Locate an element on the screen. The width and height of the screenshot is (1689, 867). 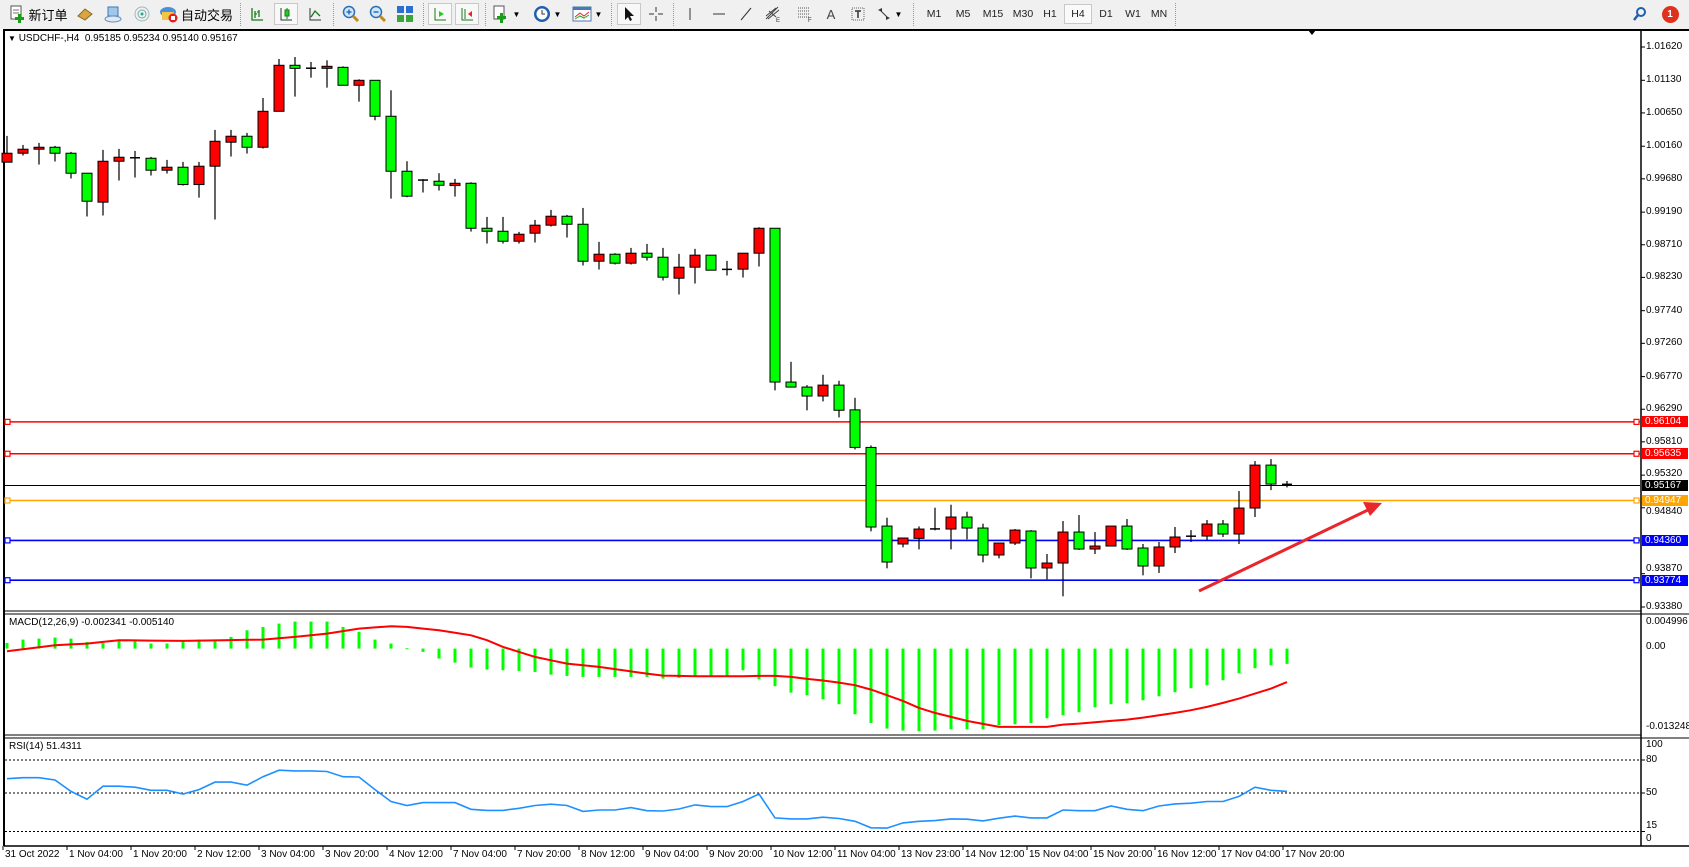
chart-shift-marker-icon is located at coordinates (1312, 32).